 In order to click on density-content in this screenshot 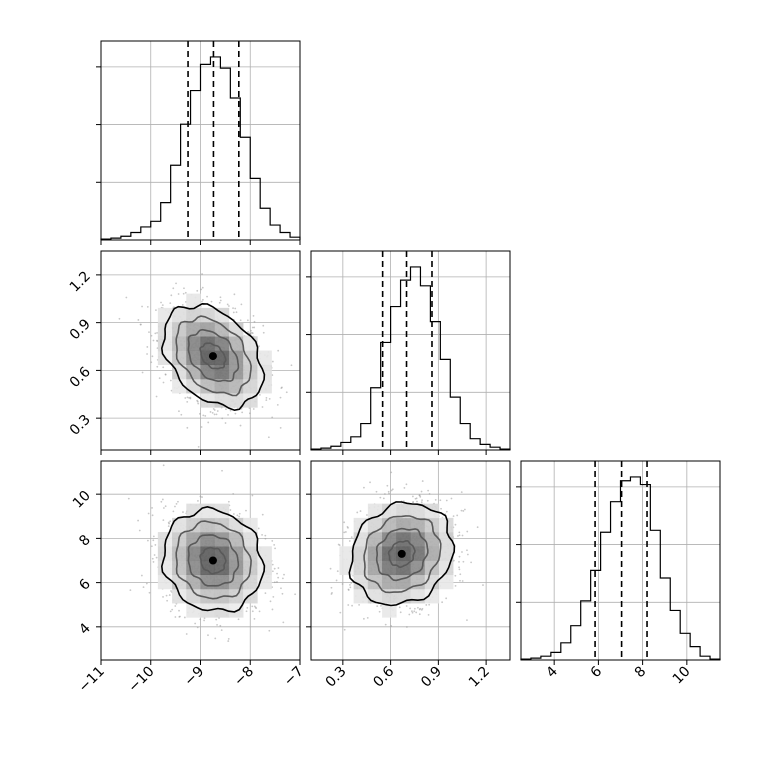, I will do `click(212, 553)`.